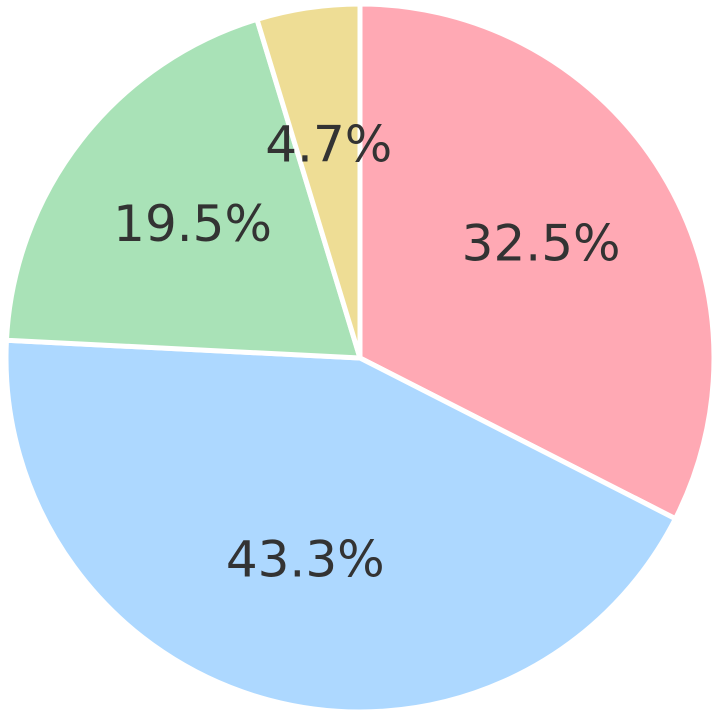 This screenshot has width=720, height=720. I want to click on pie-slice-label-2: 19.5%, so click(192, 224).